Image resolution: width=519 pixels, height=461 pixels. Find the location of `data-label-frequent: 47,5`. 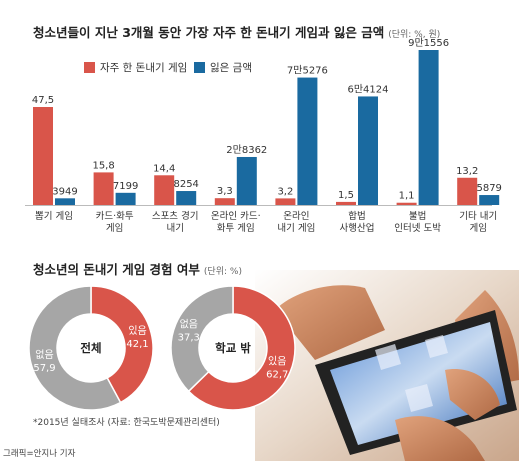

data-label-frequent: 47,5 is located at coordinates (43, 100).